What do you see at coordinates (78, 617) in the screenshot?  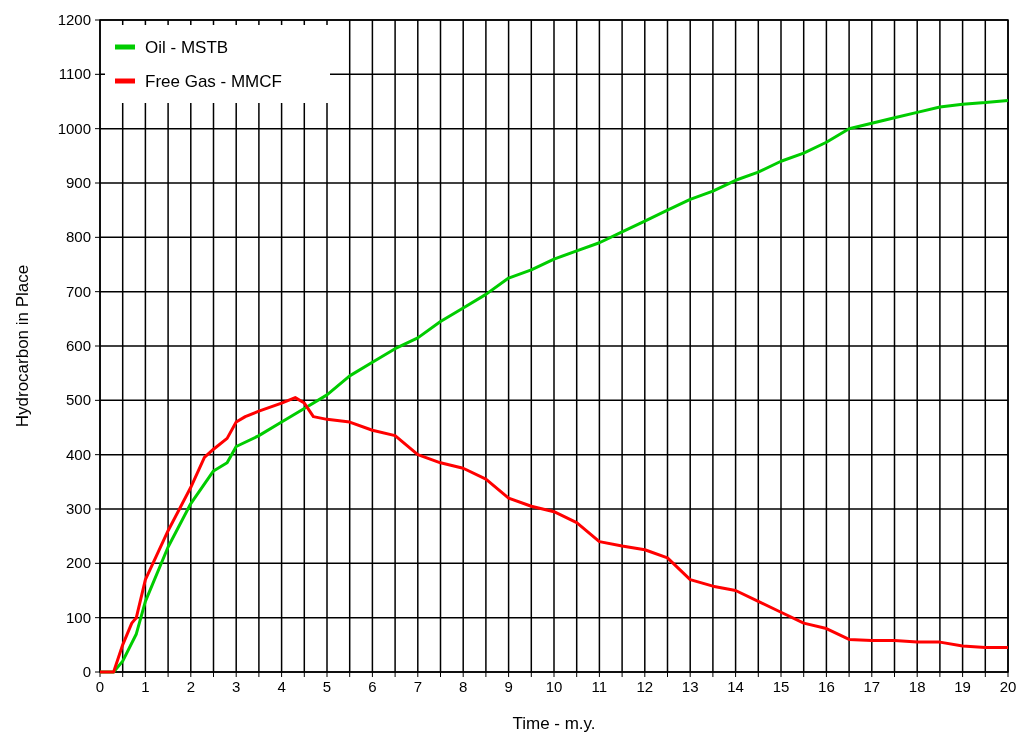 I see `y-tick-label: 100` at bounding box center [78, 617].